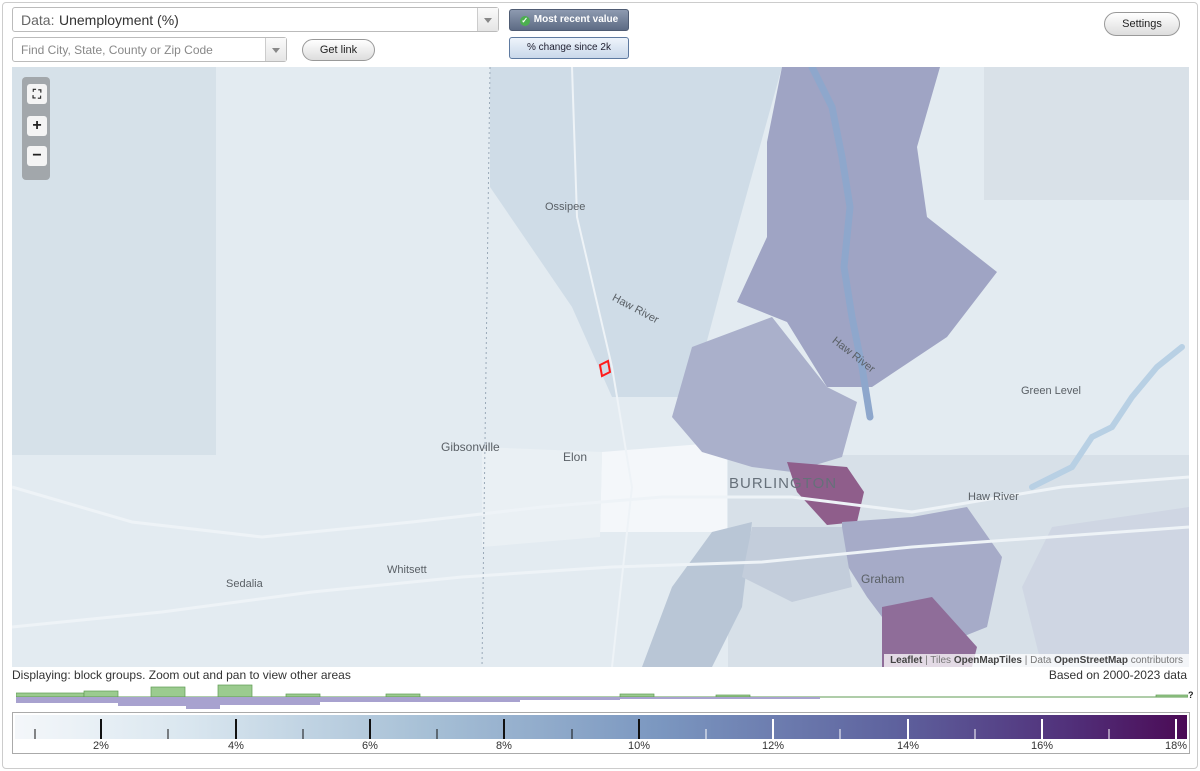 The height and width of the screenshot is (771, 1200). Describe the element at coordinates (1142, 24) in the screenshot. I see `settings-button: Settings` at that location.